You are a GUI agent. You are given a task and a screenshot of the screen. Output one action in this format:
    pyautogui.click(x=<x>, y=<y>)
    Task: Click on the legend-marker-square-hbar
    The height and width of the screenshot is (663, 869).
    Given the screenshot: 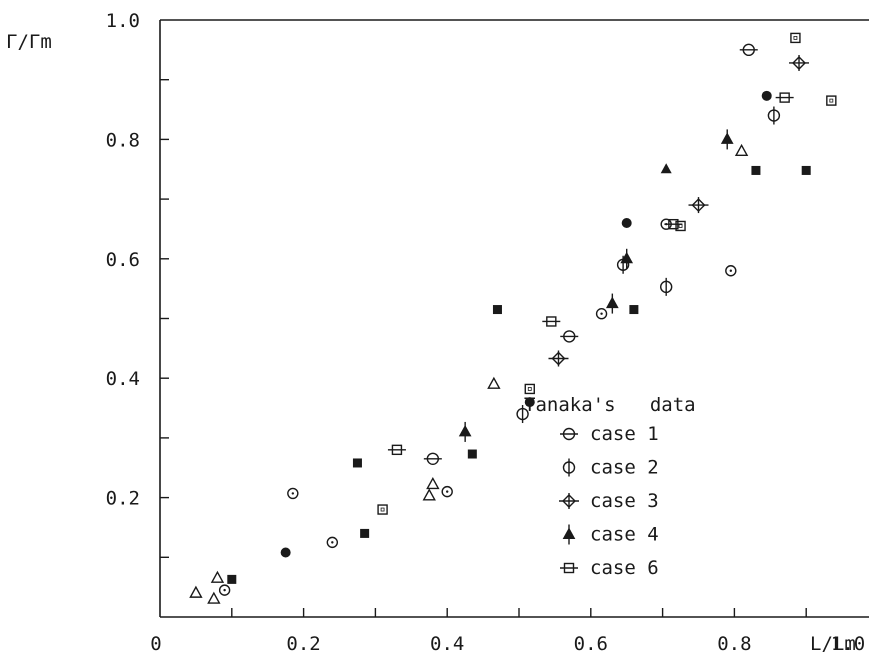 What is the action you would take?
    pyautogui.click(x=569, y=568)
    